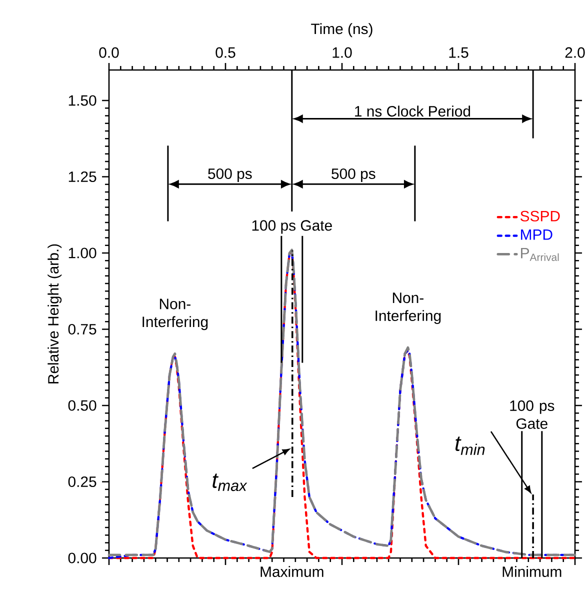  Describe the element at coordinates (575, 52) in the screenshot. I see `x-tick-label: 2.0` at that location.